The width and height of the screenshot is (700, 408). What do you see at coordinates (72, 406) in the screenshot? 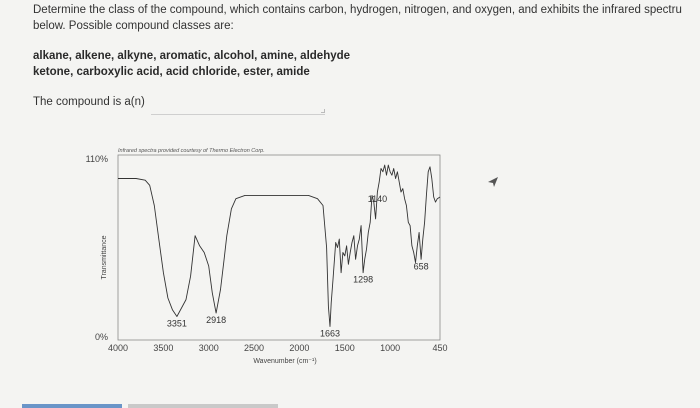
I see `bottom-bar-segment-active` at bounding box center [72, 406].